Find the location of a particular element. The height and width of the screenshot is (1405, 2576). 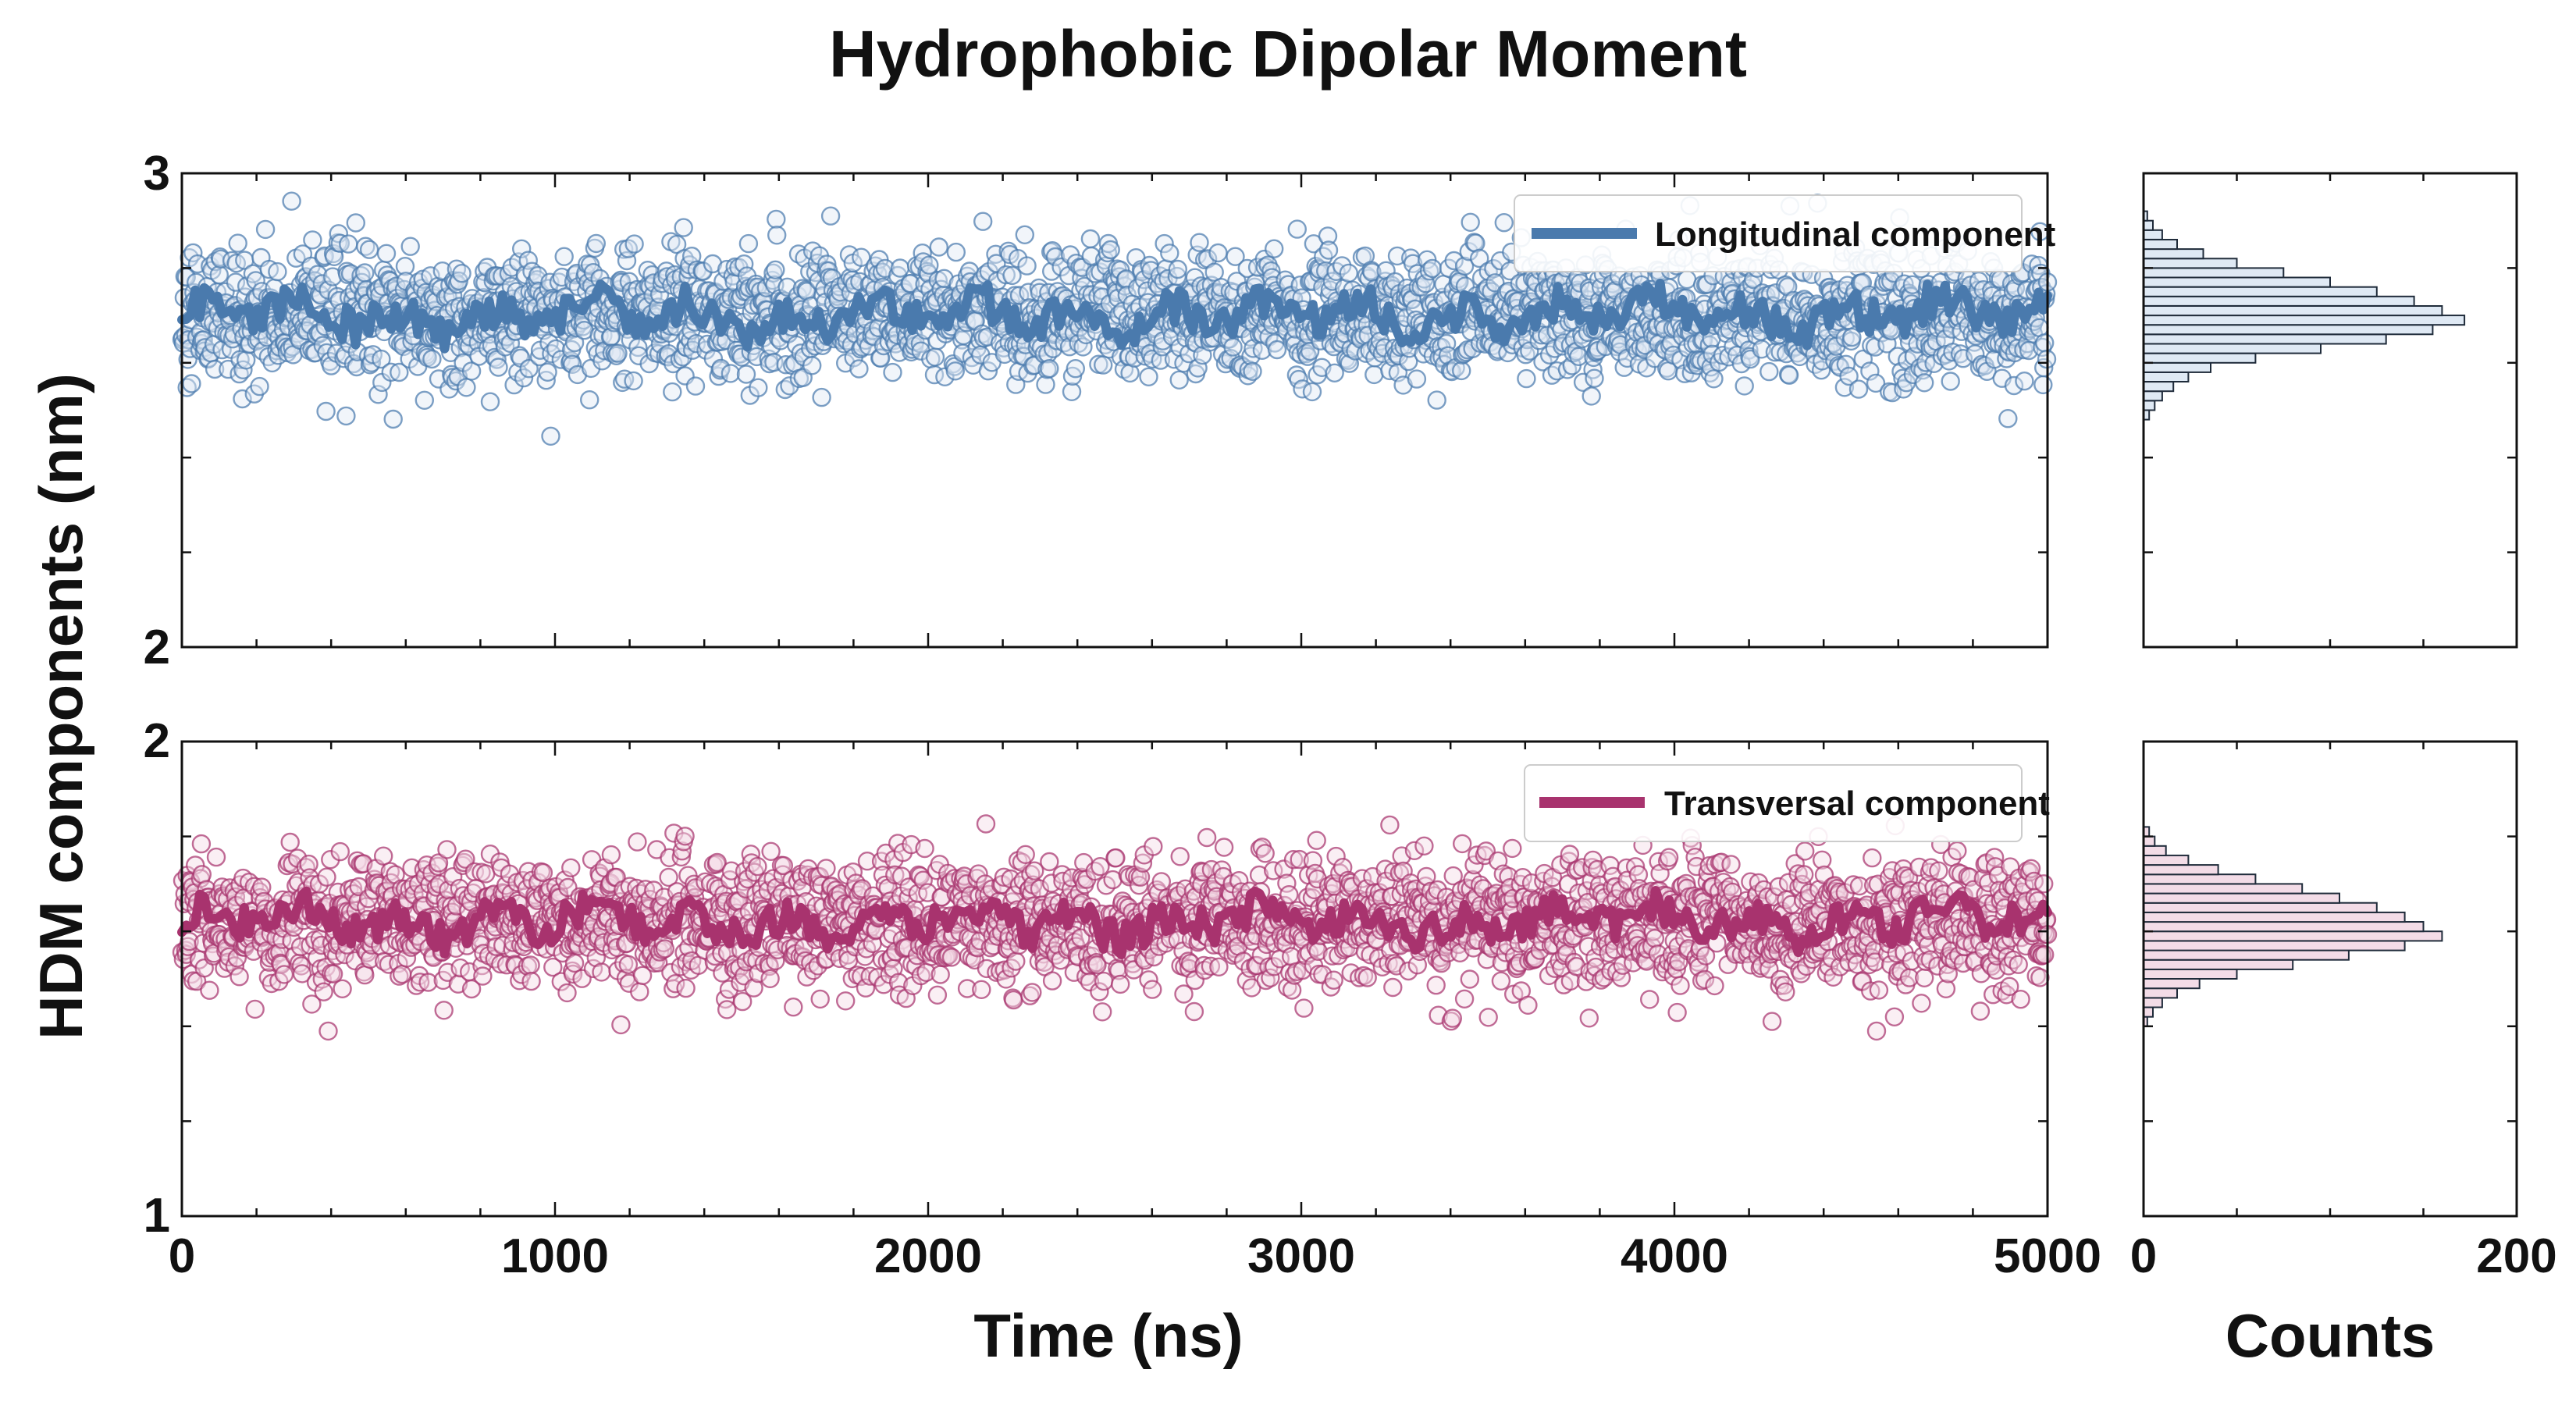

longitudinal-histogram-ticks is located at coordinates (2330, 411).